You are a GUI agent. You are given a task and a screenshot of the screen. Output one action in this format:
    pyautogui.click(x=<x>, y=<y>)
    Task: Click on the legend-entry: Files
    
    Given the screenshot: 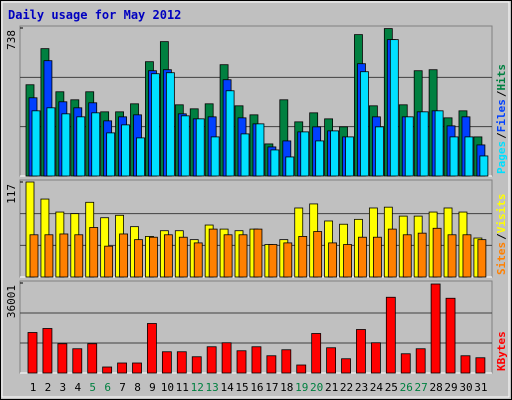 What is the action you would take?
    pyautogui.click(x=501, y=115)
    